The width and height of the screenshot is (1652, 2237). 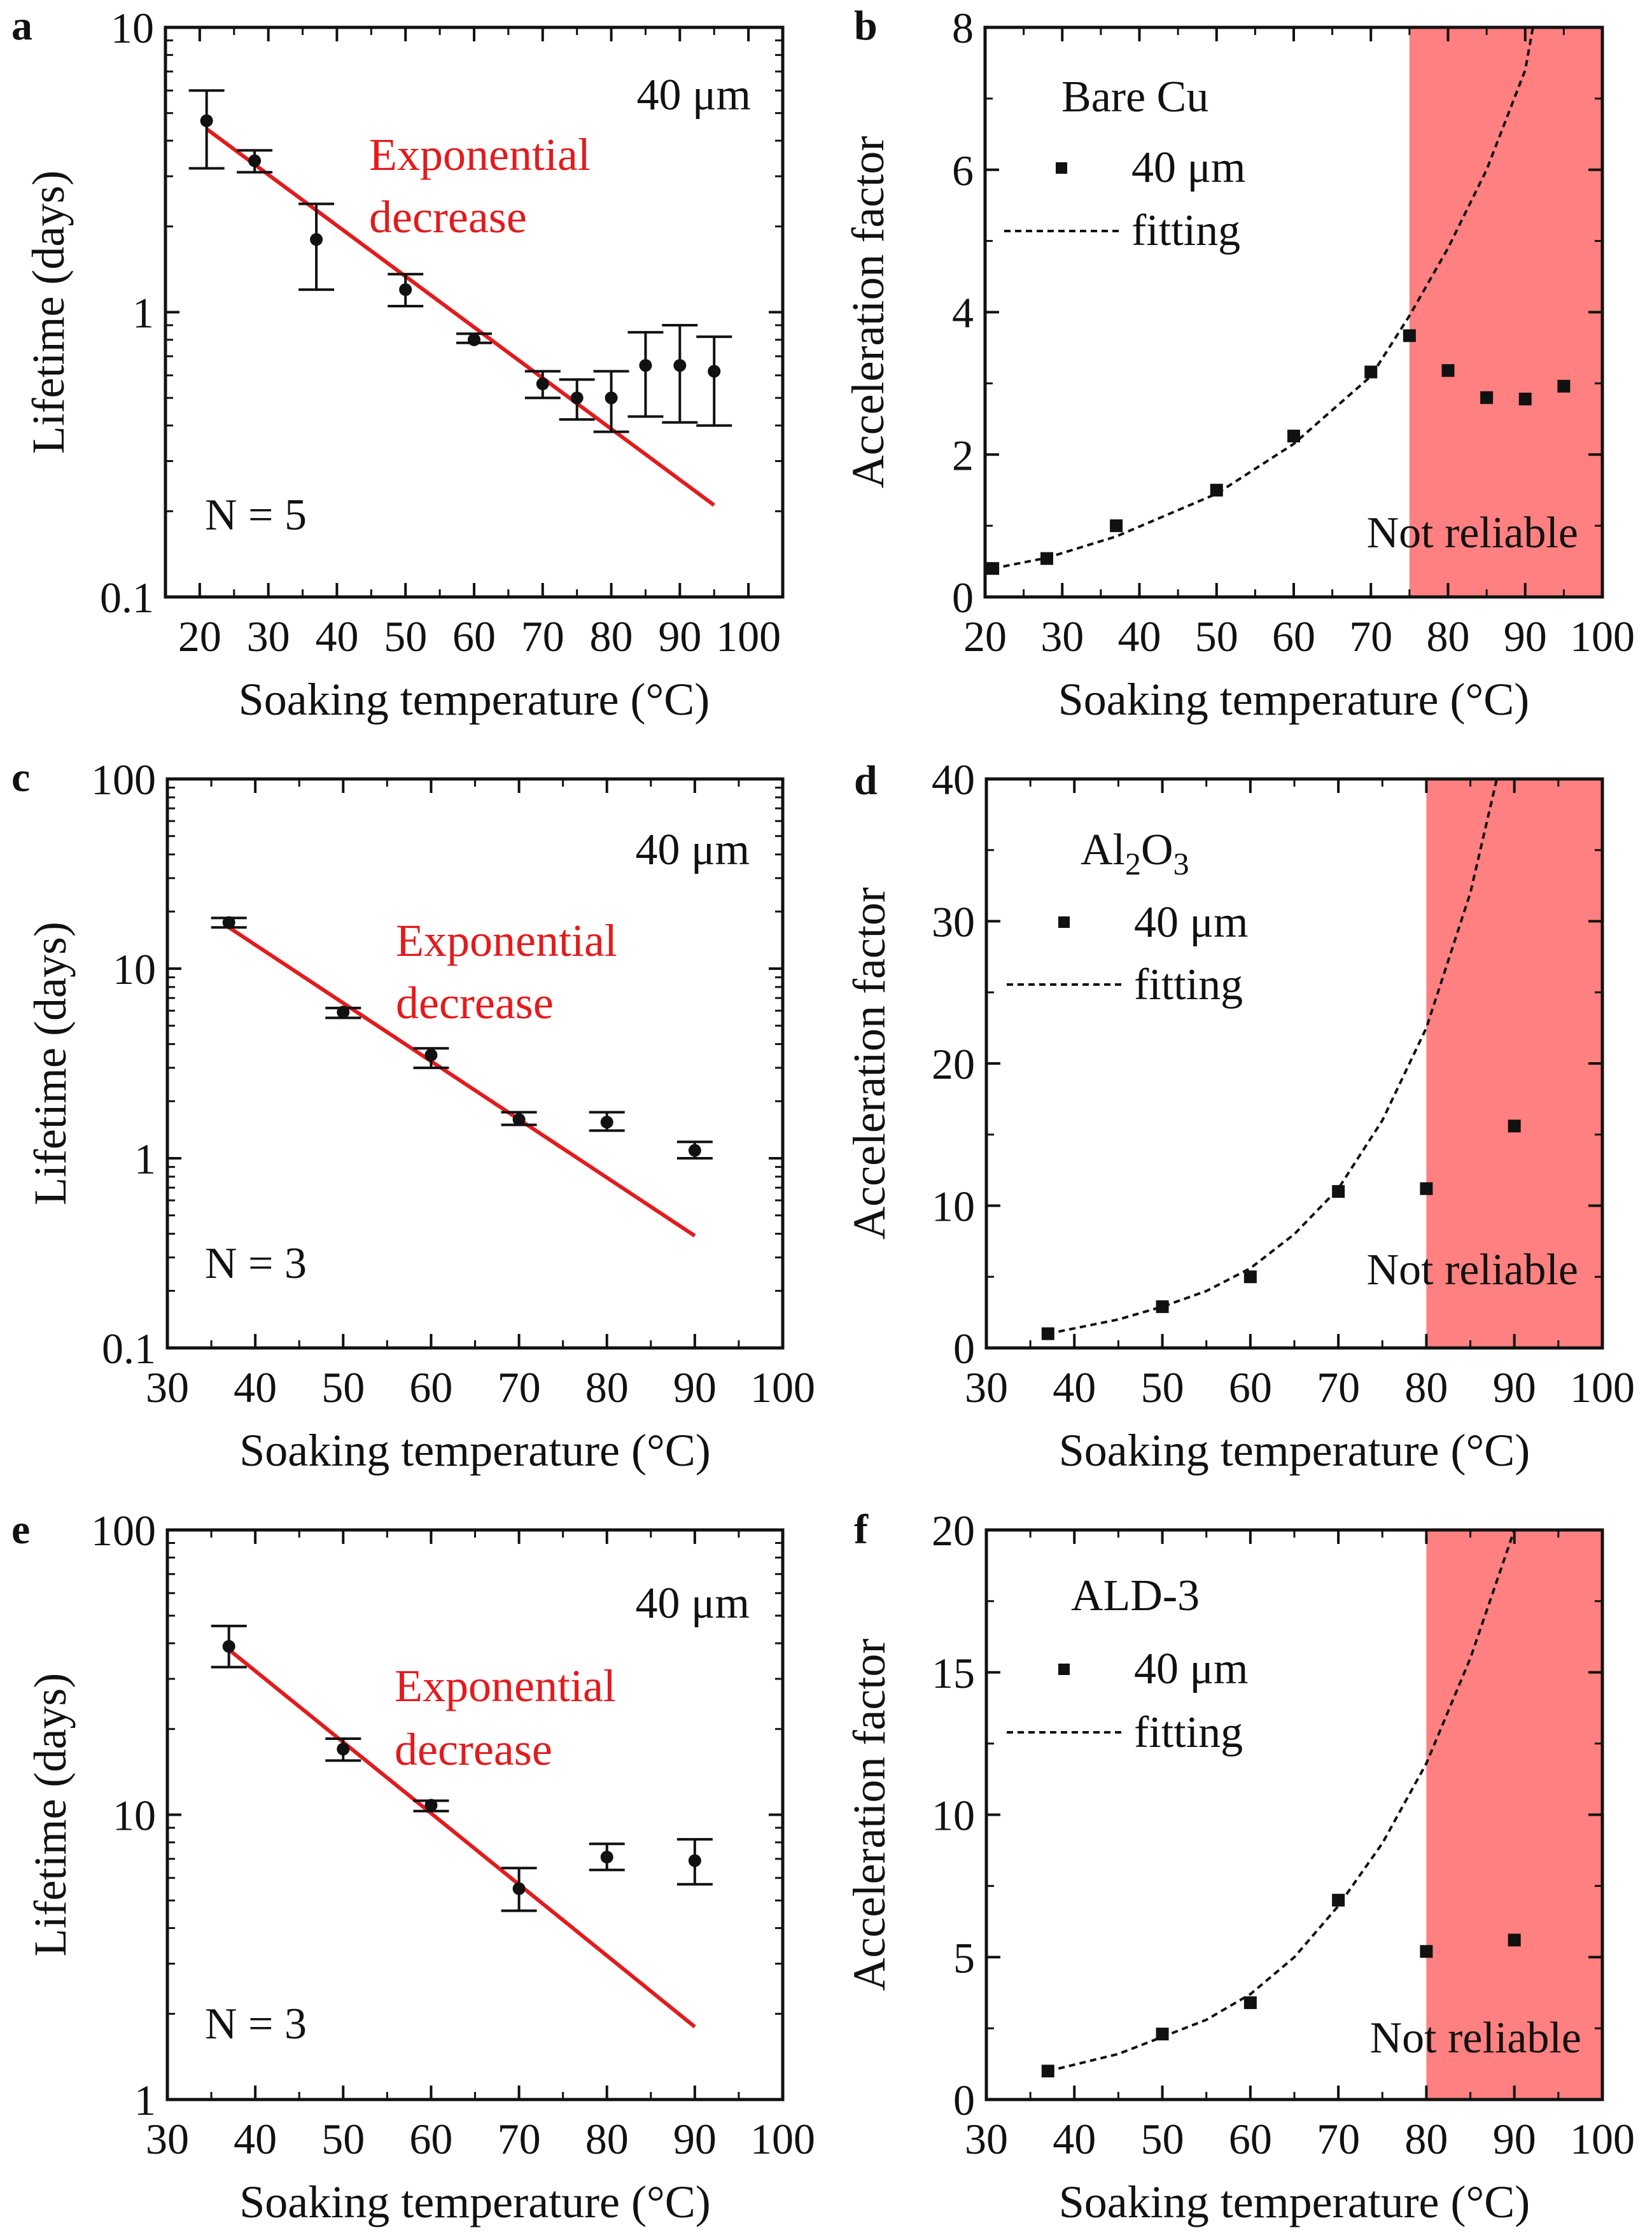 I want to click on legend-label-fitting: fitting, so click(x=1188, y=984).